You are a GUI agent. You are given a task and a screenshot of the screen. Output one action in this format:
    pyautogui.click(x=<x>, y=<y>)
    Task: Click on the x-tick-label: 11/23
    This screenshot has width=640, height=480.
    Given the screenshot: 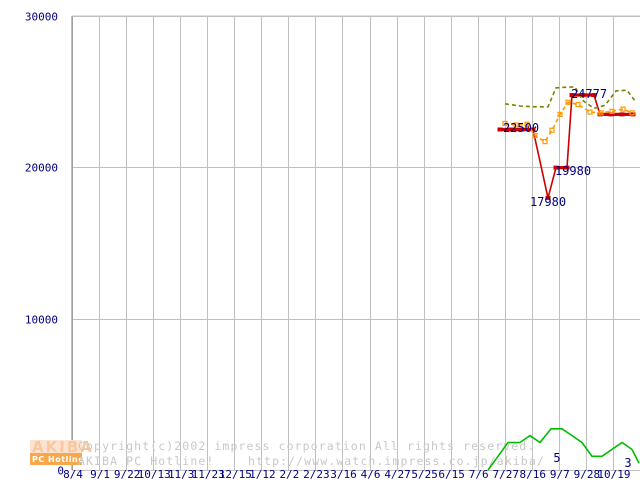 What is the action you would take?
    pyautogui.click(x=208, y=474)
    